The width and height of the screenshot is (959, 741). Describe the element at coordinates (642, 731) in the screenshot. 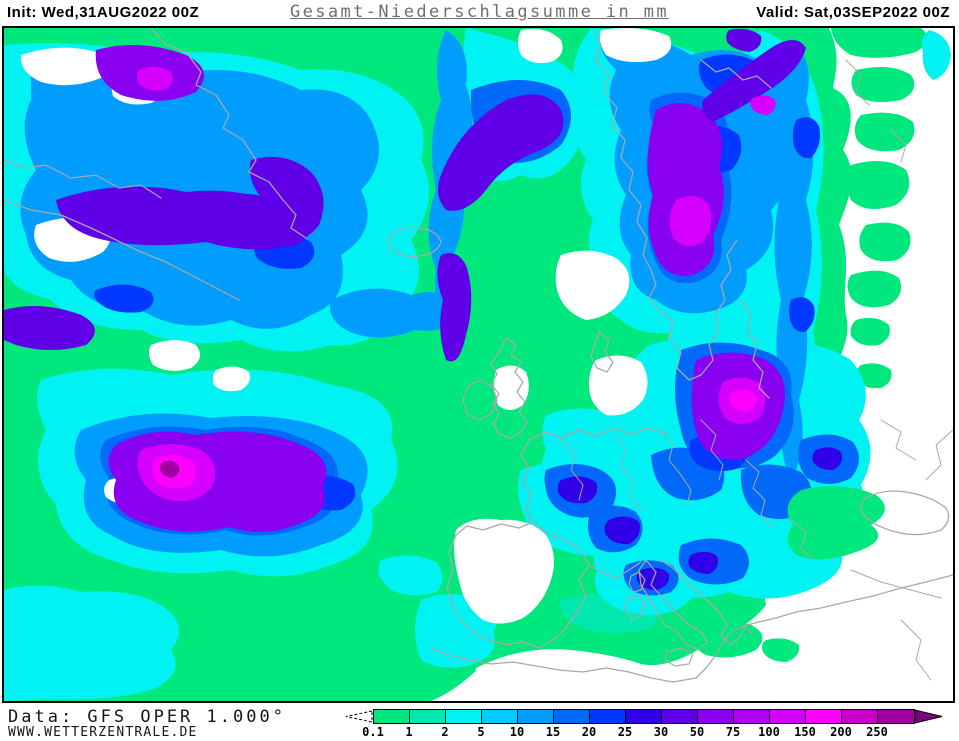

I see `legend-ticks: 0.1 1 2 5 10 15 20 25 30 50 75 100 150 200 250` at that location.